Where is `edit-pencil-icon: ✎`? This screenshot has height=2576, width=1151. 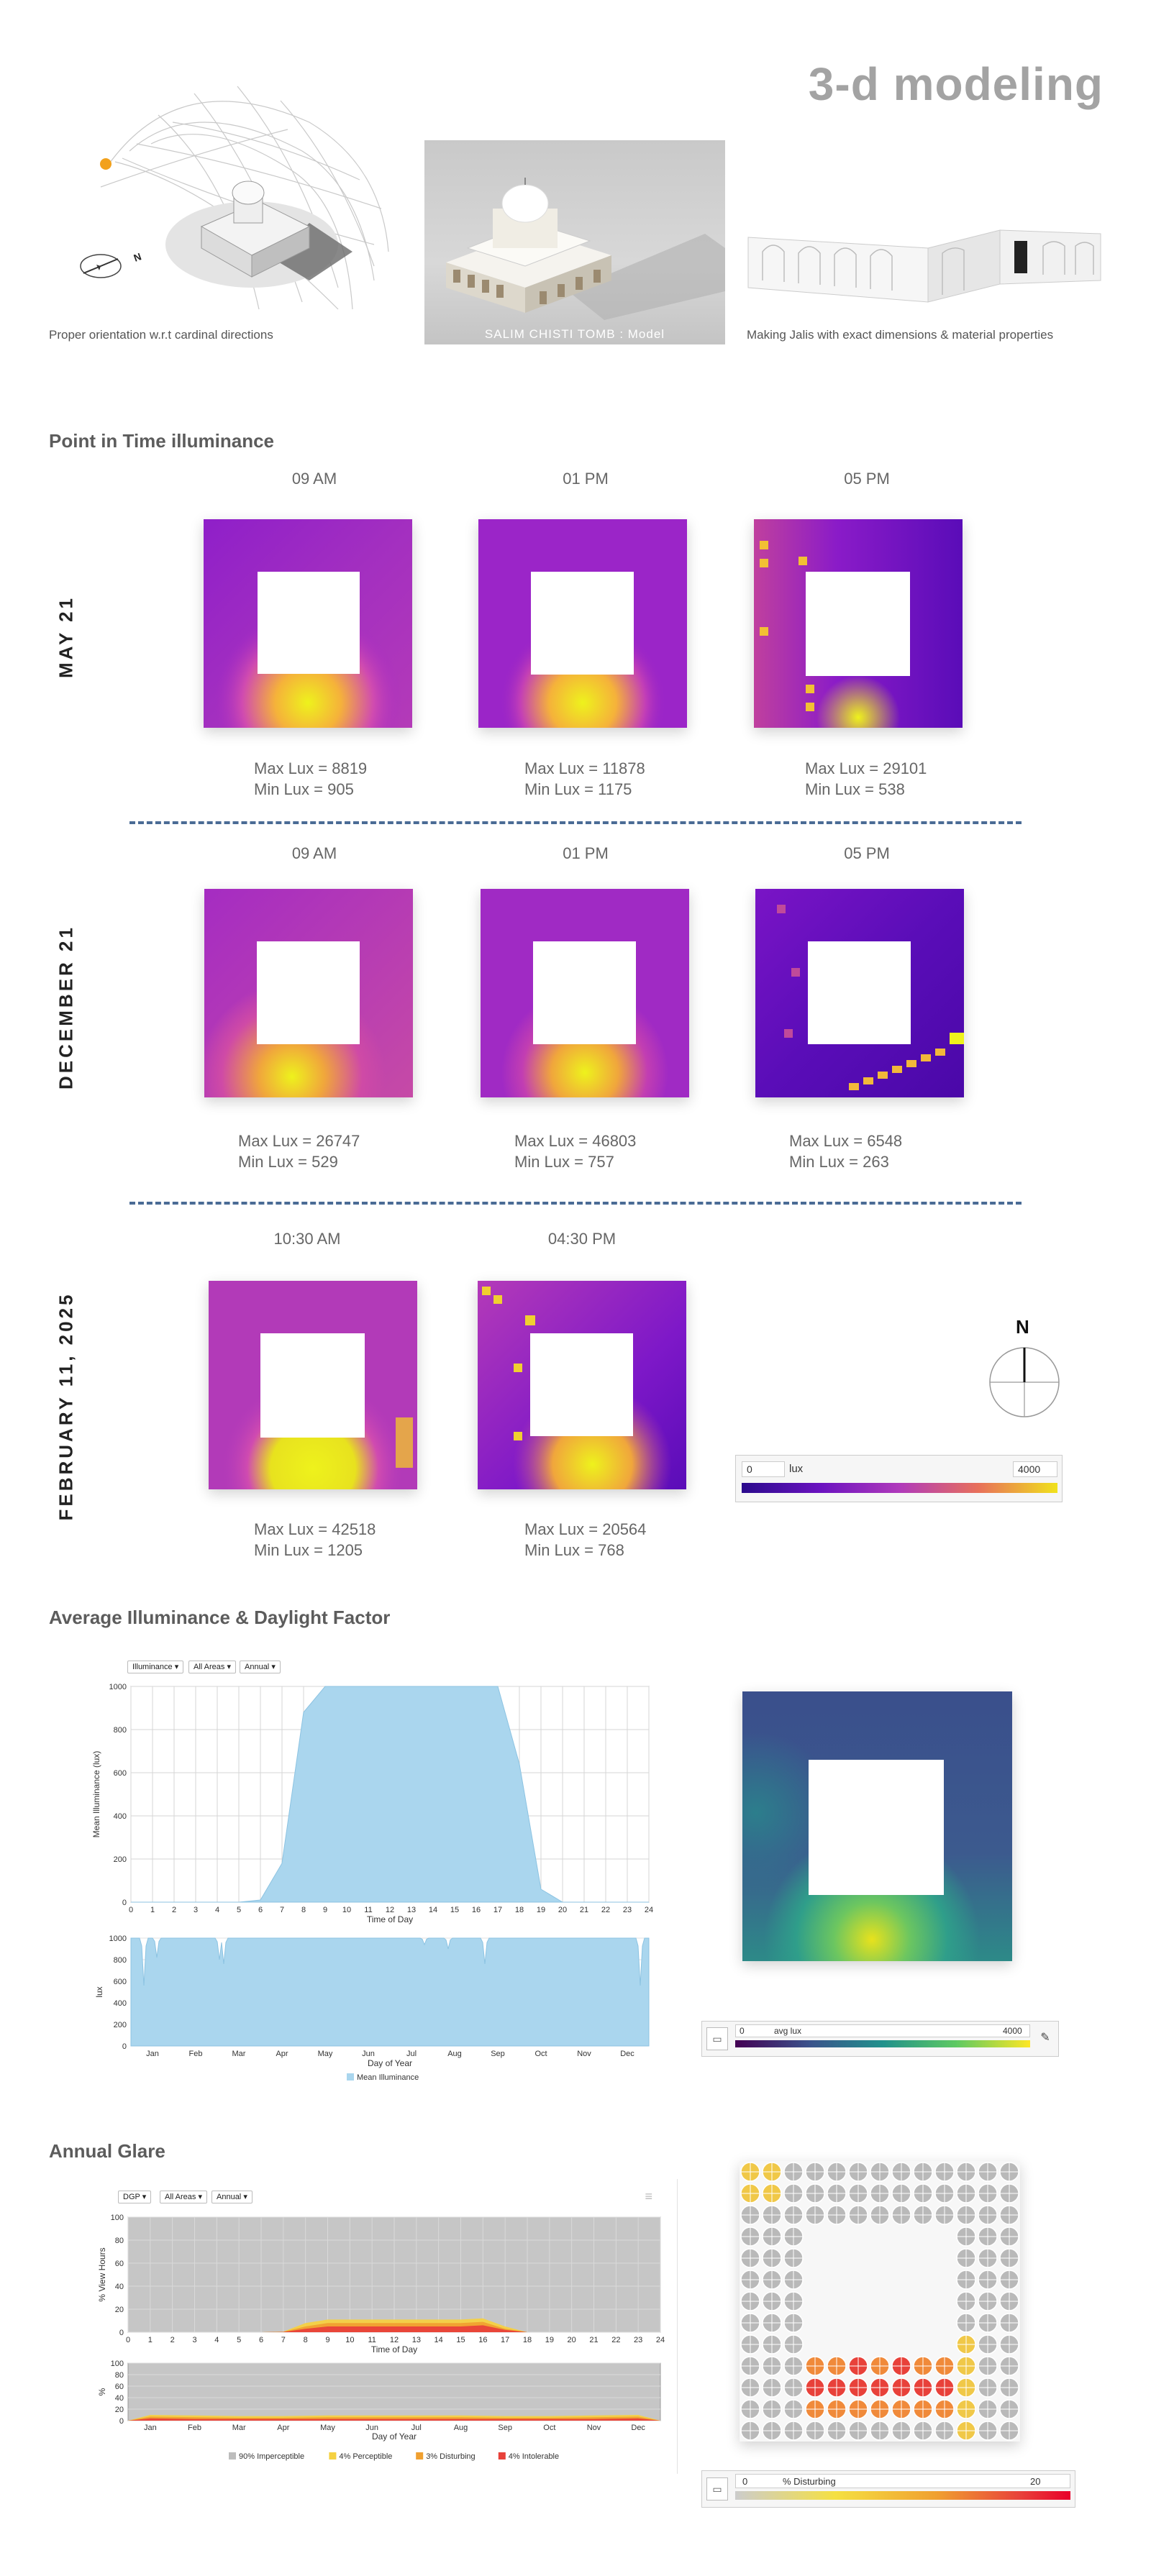 edit-pencil-icon: ✎ is located at coordinates (1045, 2038).